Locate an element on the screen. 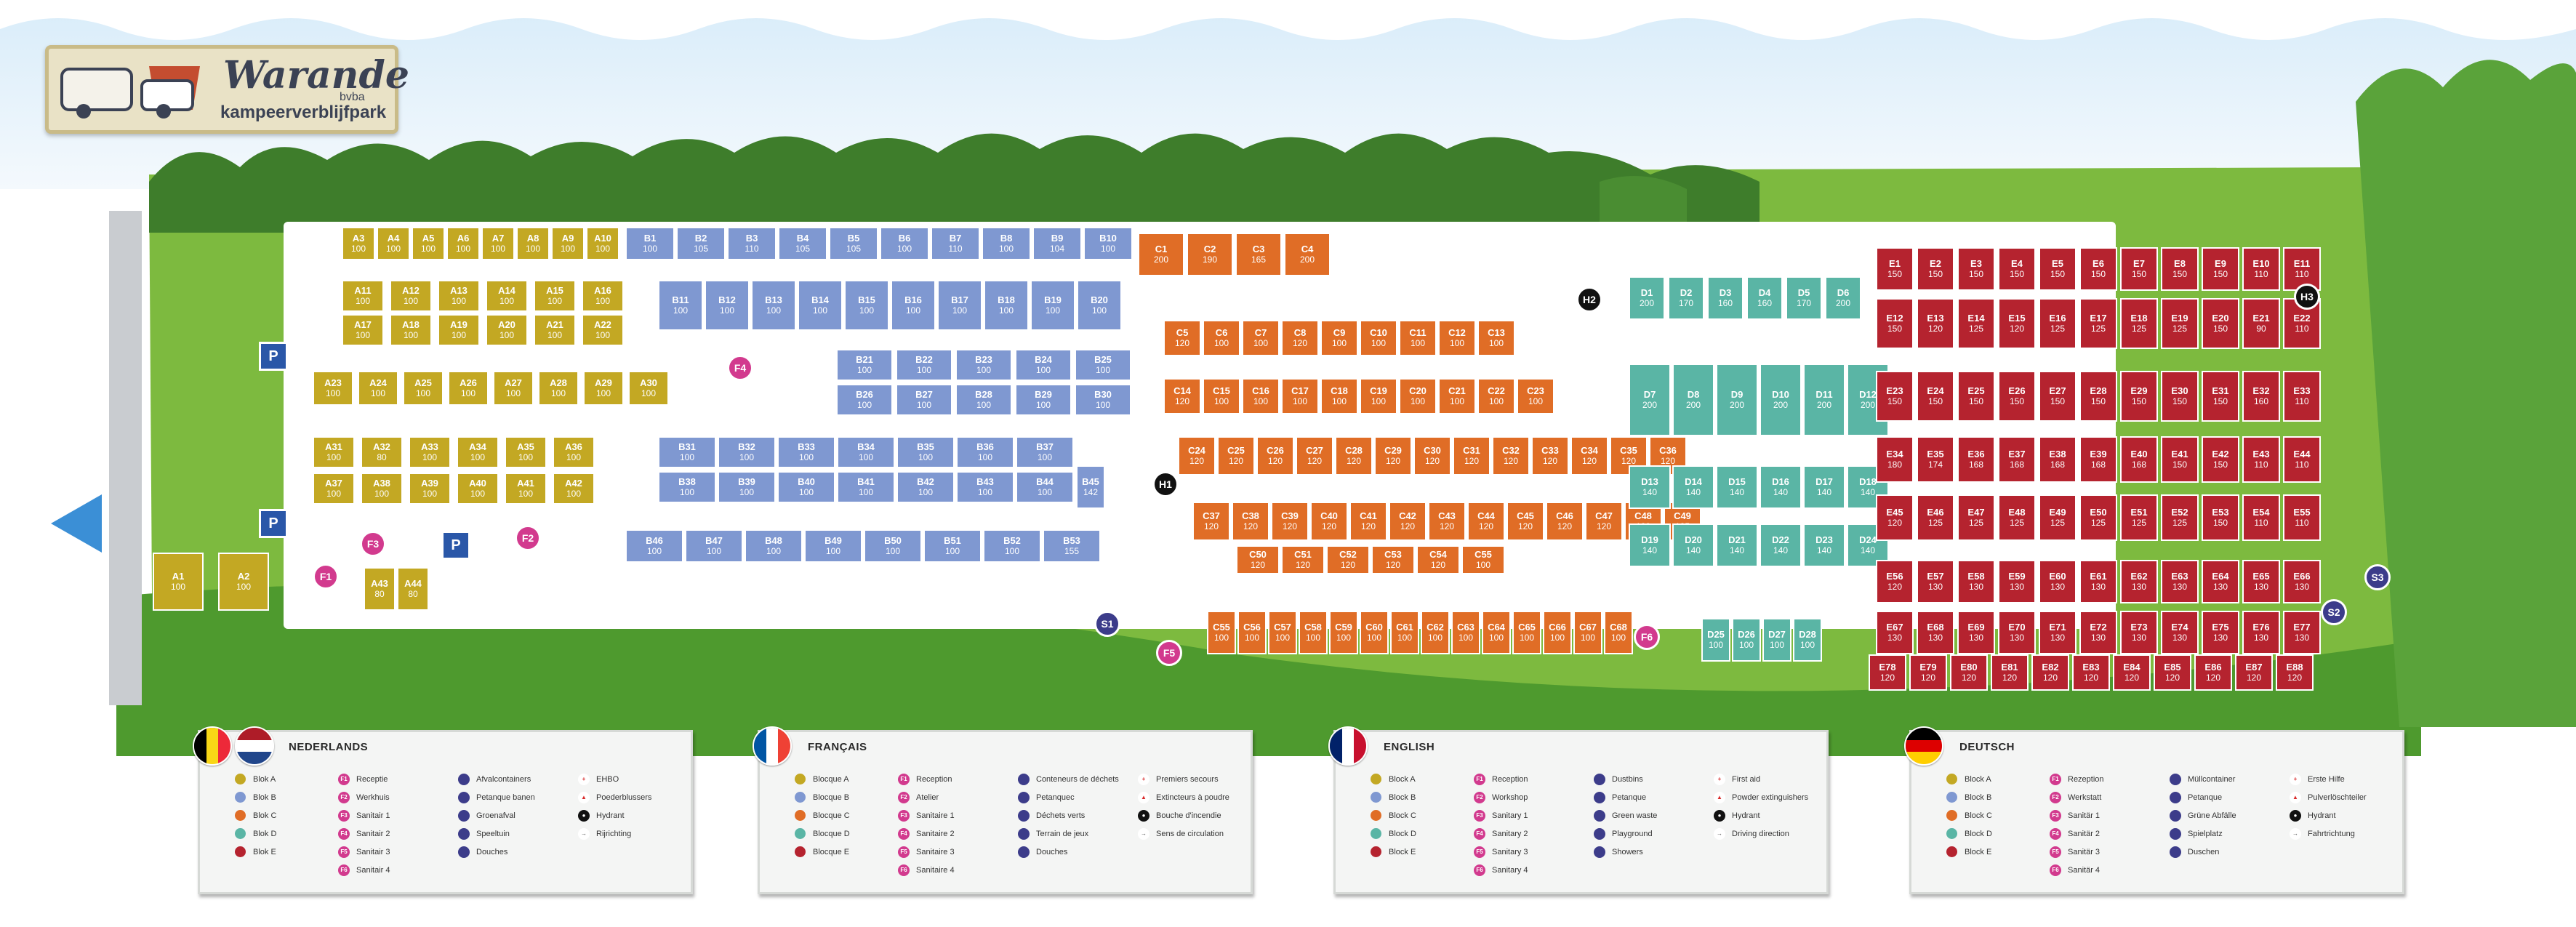 This screenshot has height=927, width=2576. facility-s1: S1 is located at coordinates (1107, 624).